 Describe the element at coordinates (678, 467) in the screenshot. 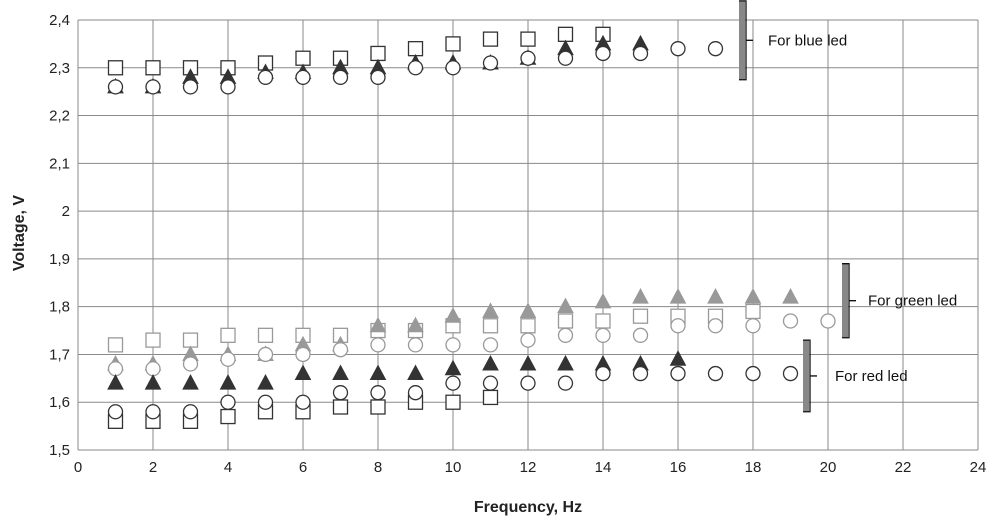

I see `x-tick-label: 16` at that location.